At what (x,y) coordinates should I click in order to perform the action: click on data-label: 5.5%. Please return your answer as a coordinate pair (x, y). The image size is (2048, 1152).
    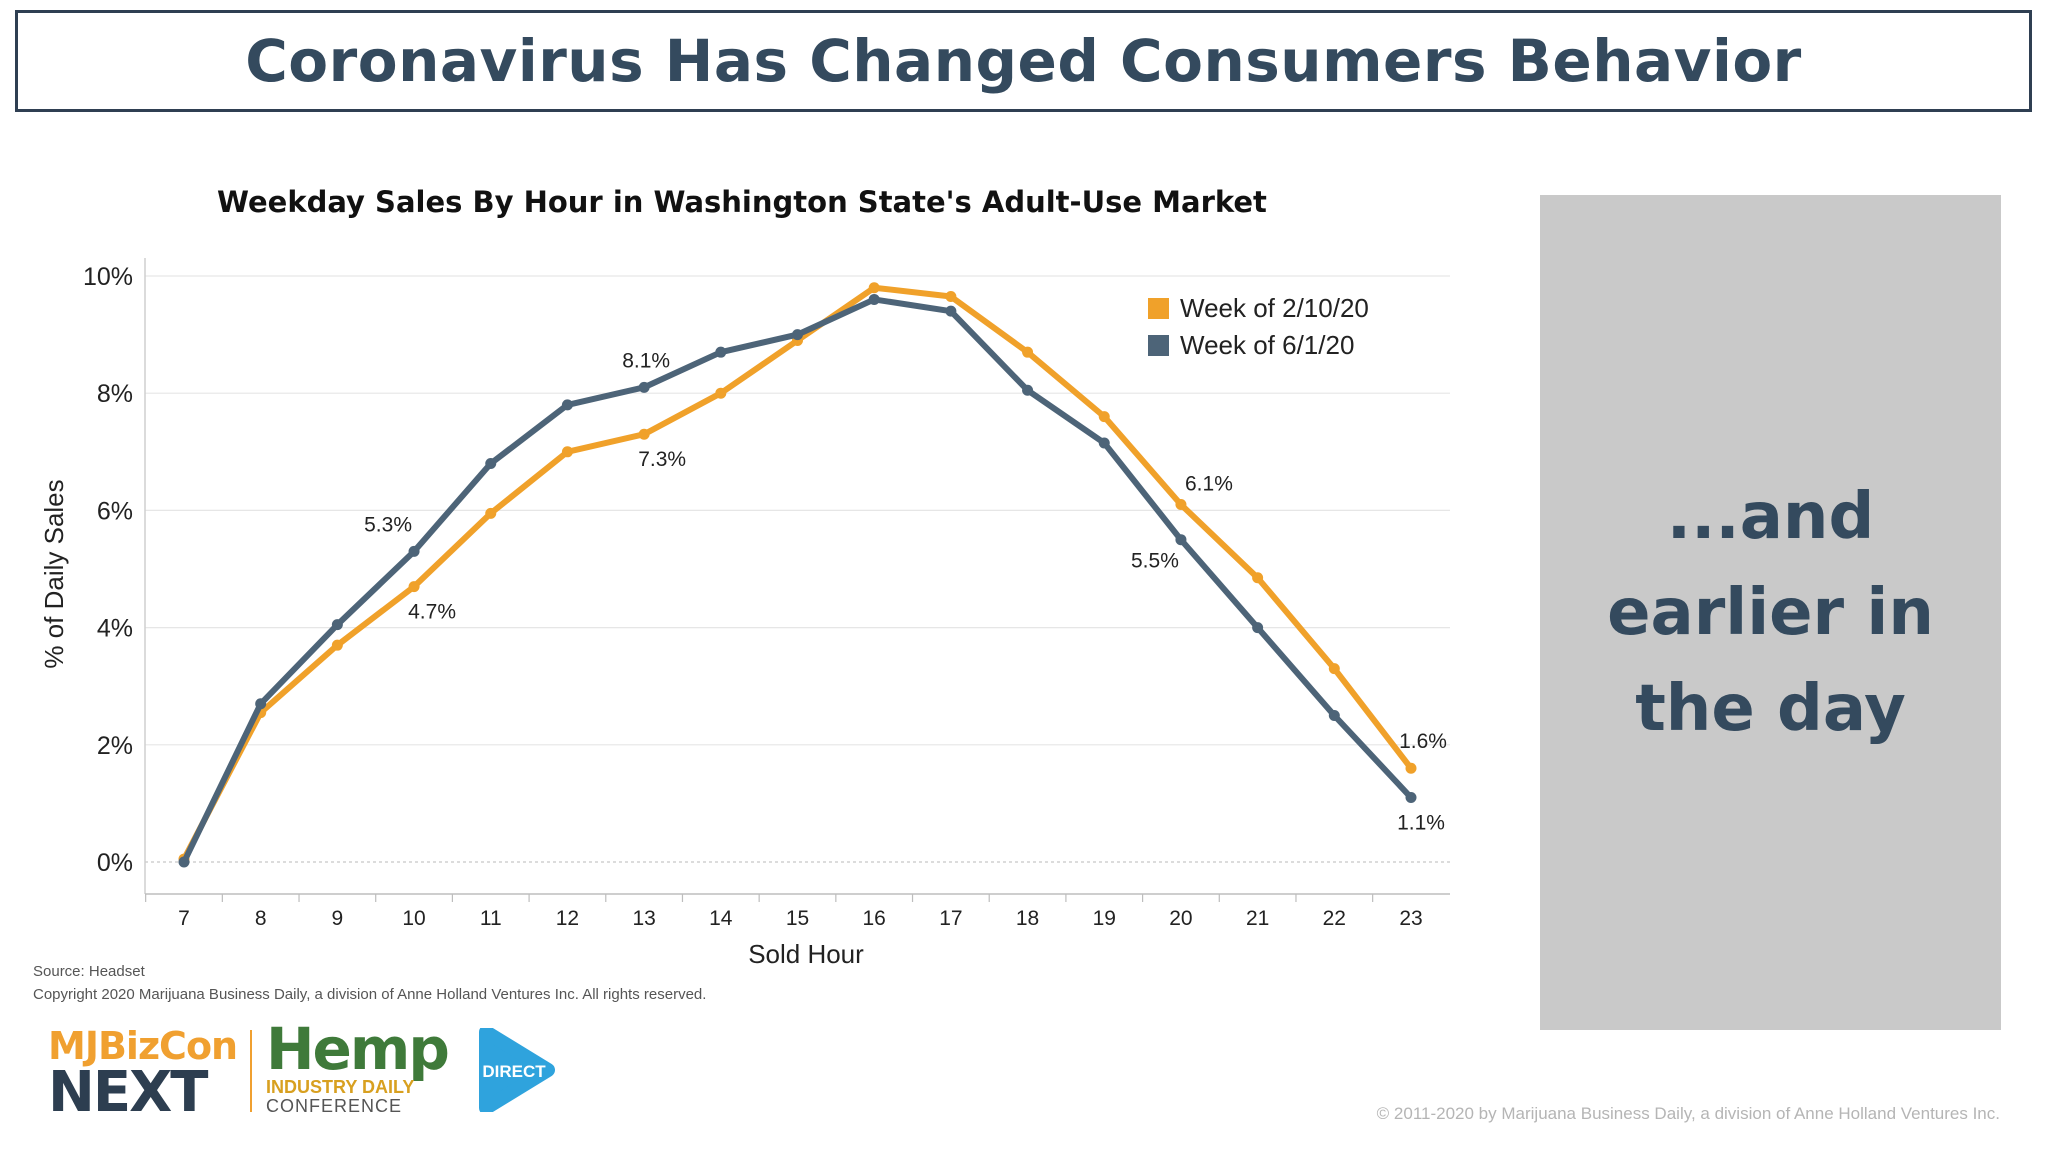
    Looking at the image, I should click on (1155, 561).